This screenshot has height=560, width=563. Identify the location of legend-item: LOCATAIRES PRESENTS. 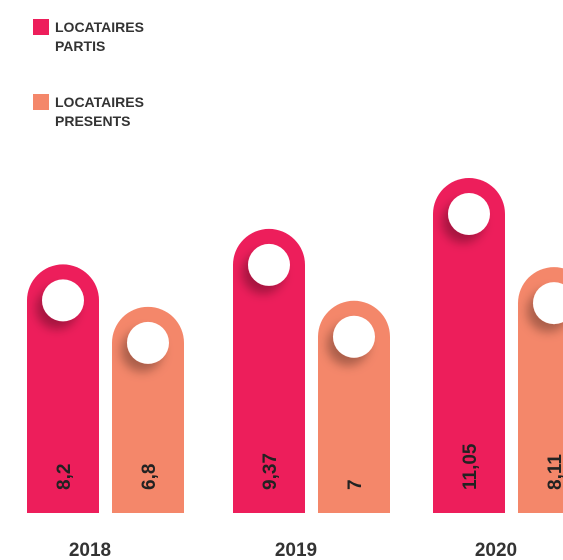
(104, 112).